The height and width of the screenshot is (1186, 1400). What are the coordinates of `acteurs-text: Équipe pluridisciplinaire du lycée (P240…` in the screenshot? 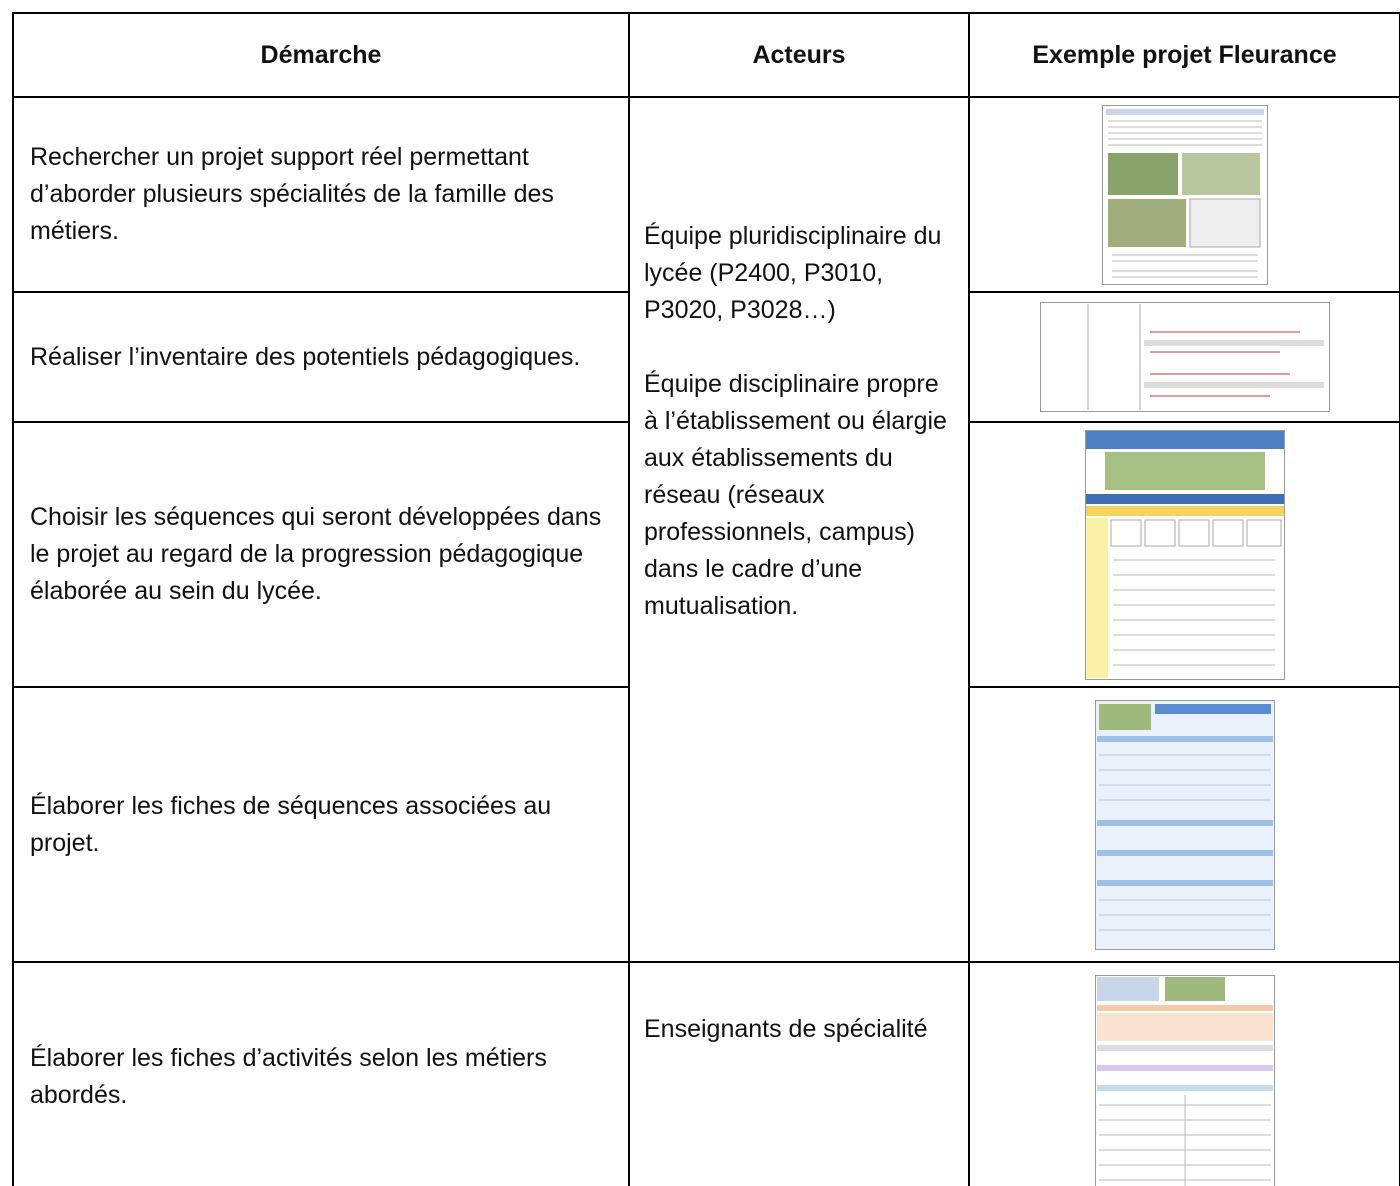 It's located at (793, 273).